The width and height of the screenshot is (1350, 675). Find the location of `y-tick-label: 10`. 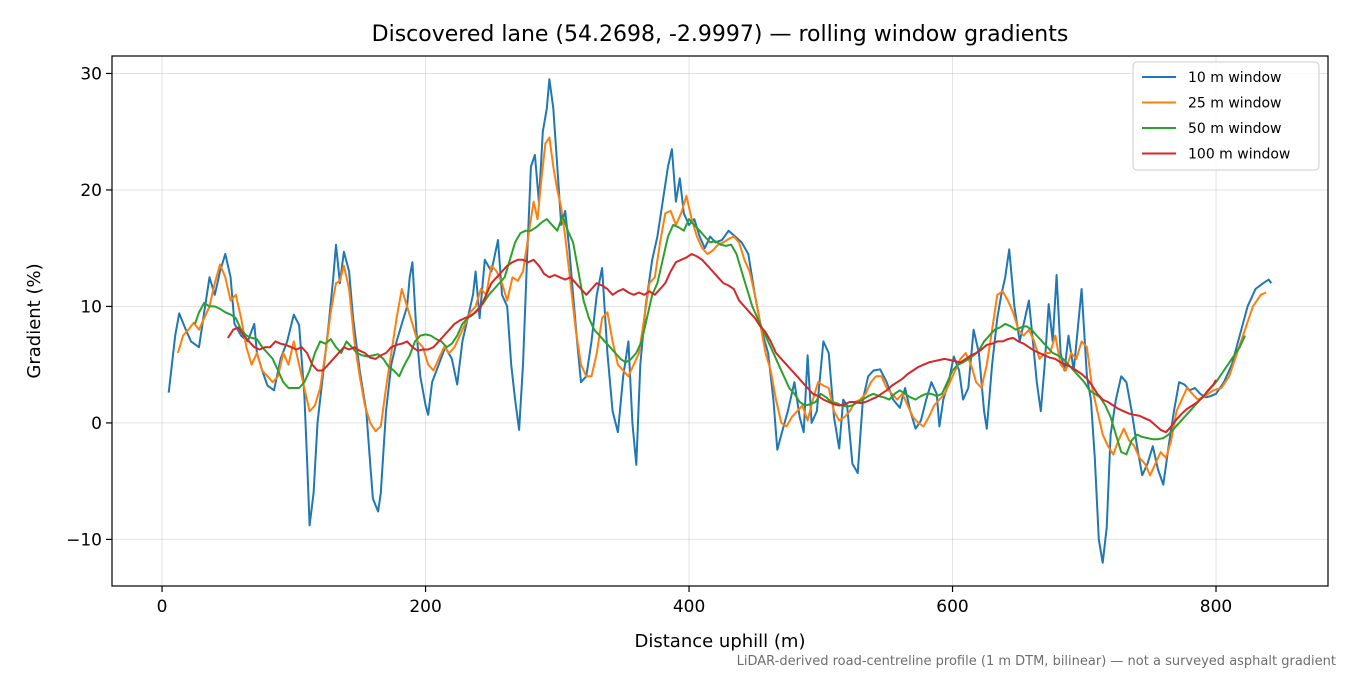

y-tick-label: 10 is located at coordinates (91, 307).